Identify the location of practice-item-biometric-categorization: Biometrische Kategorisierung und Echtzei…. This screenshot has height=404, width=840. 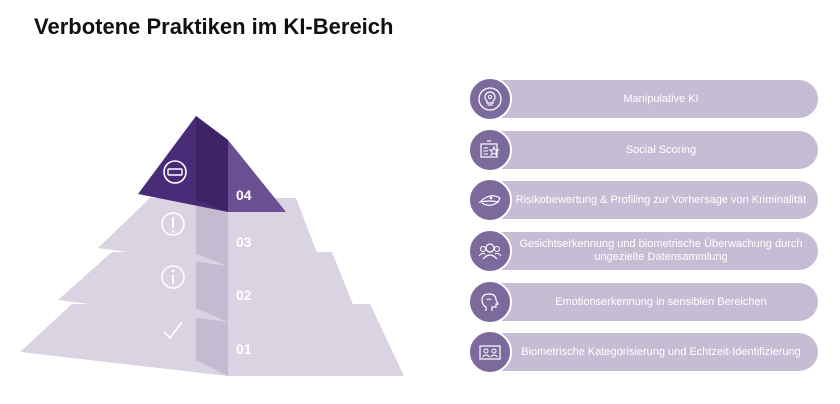
(643, 352).